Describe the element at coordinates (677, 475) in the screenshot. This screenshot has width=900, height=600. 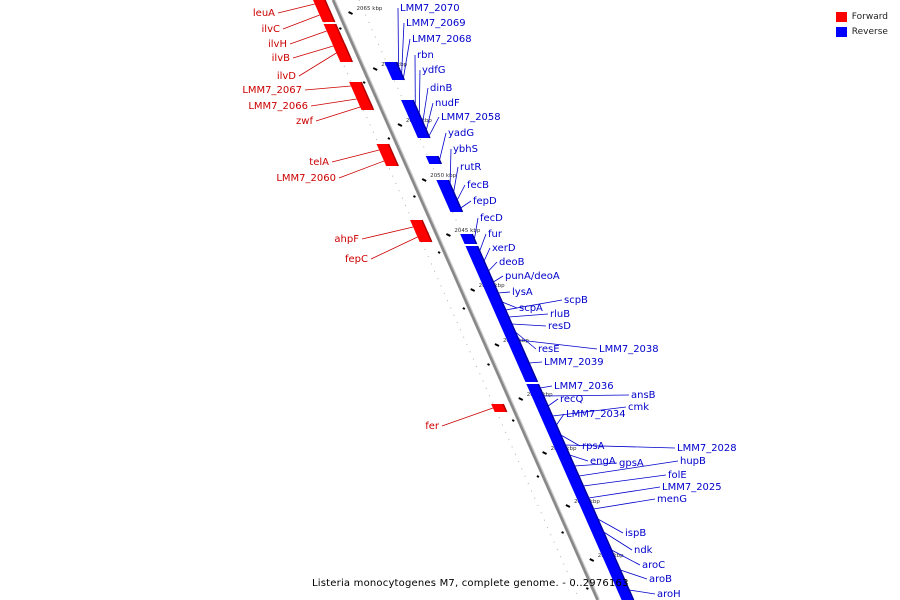
I see `label-fole: folE` at that location.